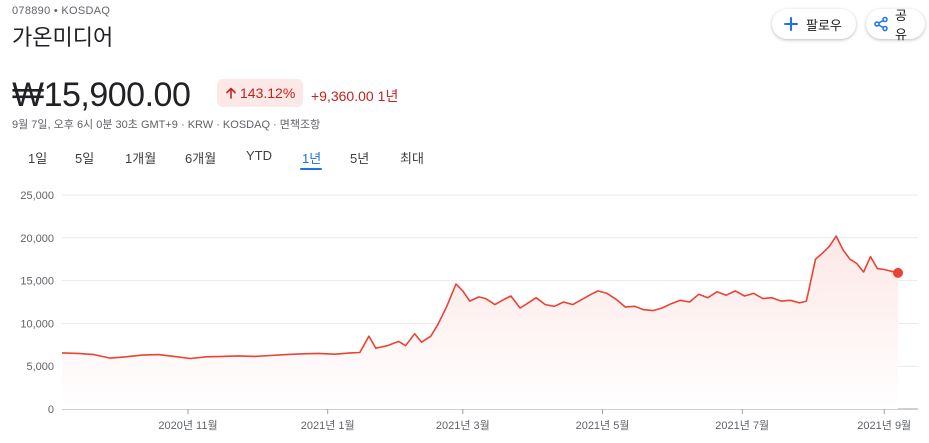  I want to click on ticker-exchange: 078890 • KOSDAQ, so click(61, 11).